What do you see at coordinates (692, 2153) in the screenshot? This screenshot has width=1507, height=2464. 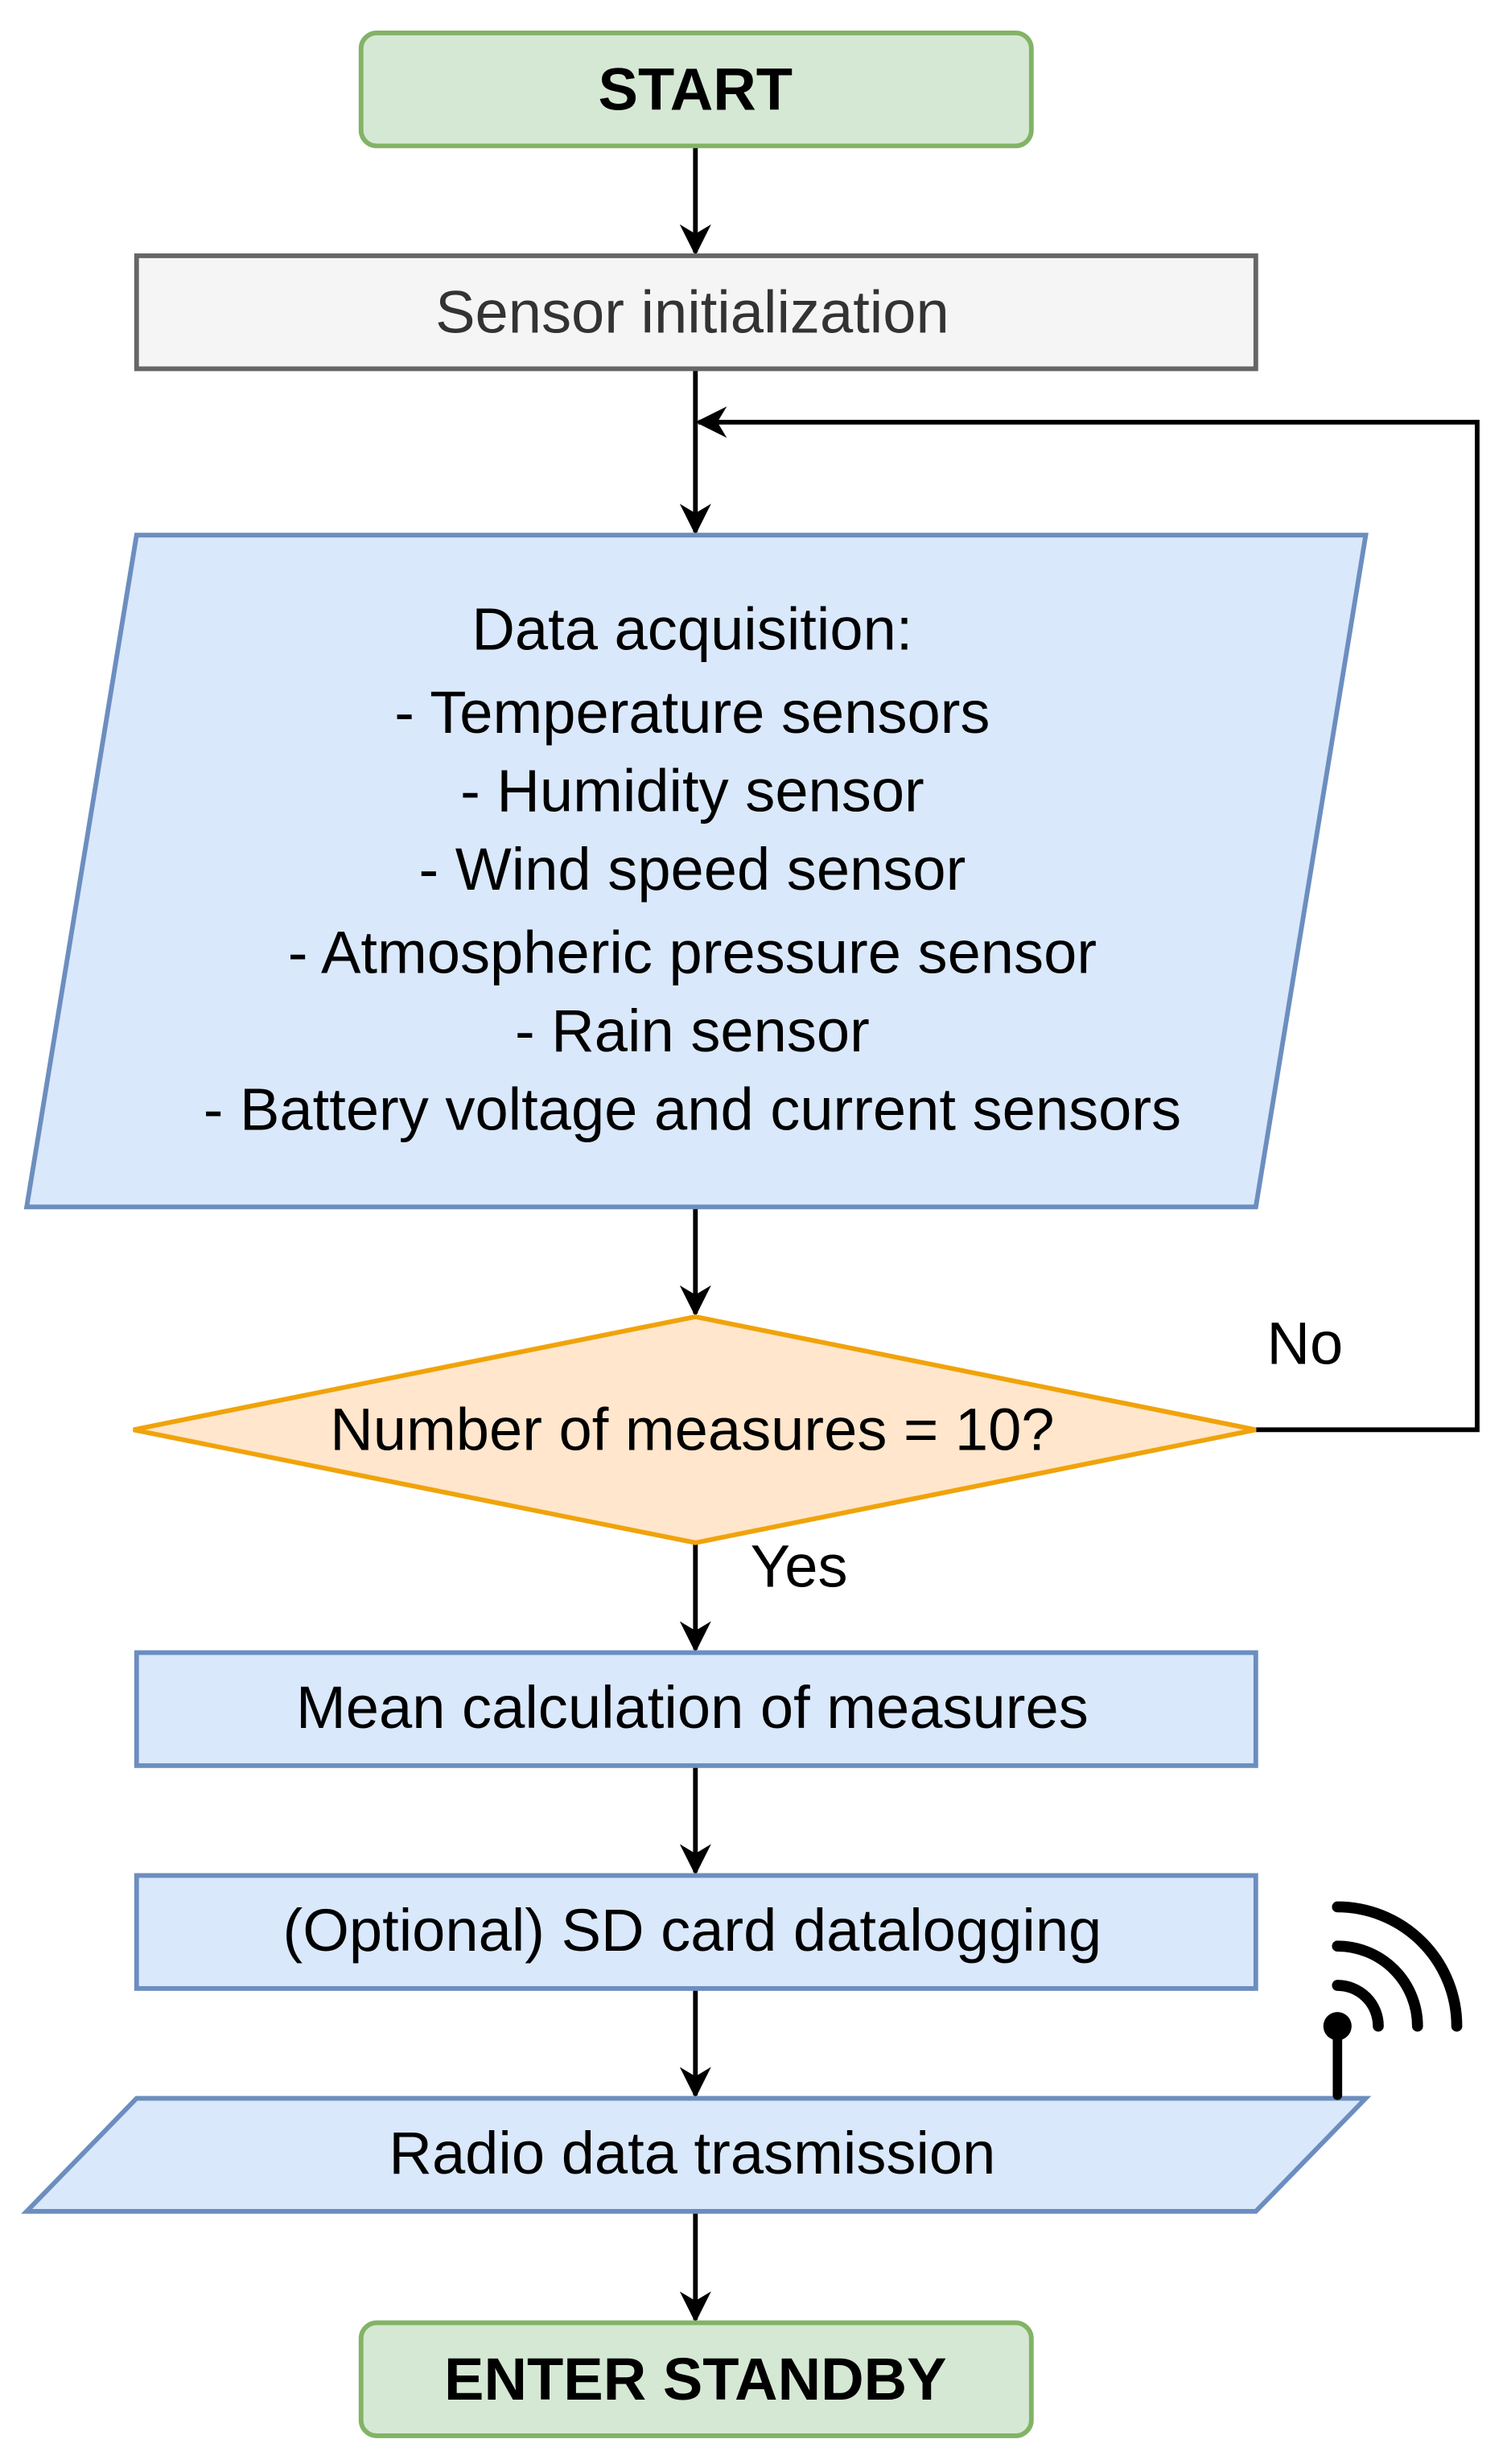 I see `radio-label: Radio data trasmission` at bounding box center [692, 2153].